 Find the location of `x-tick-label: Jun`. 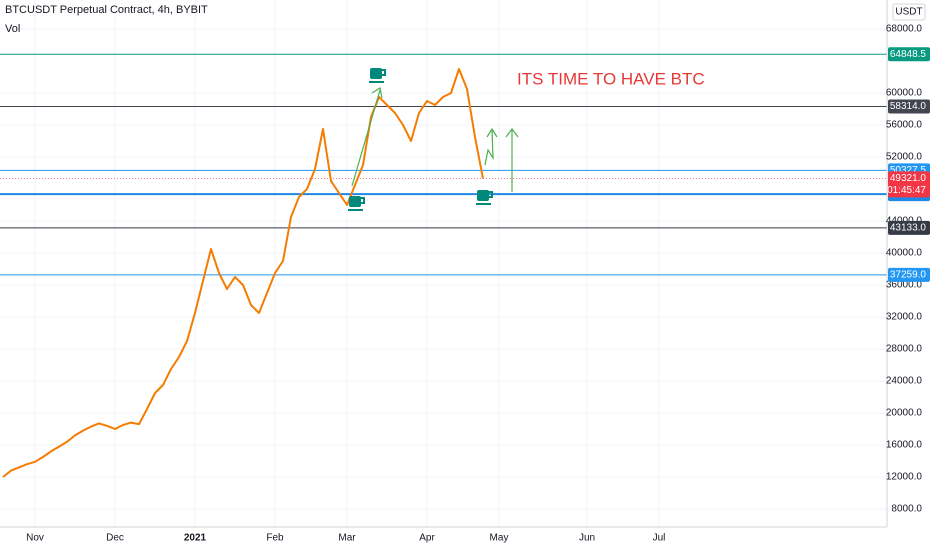

x-tick-label: Jun is located at coordinates (587, 538).